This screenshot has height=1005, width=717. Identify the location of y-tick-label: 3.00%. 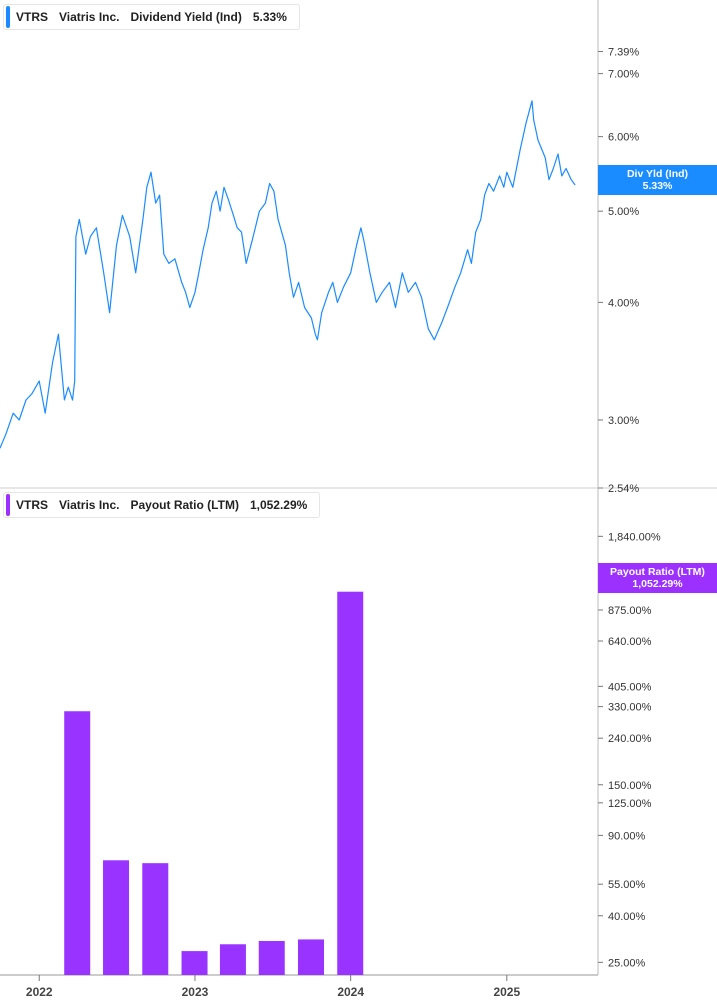
(623, 421).